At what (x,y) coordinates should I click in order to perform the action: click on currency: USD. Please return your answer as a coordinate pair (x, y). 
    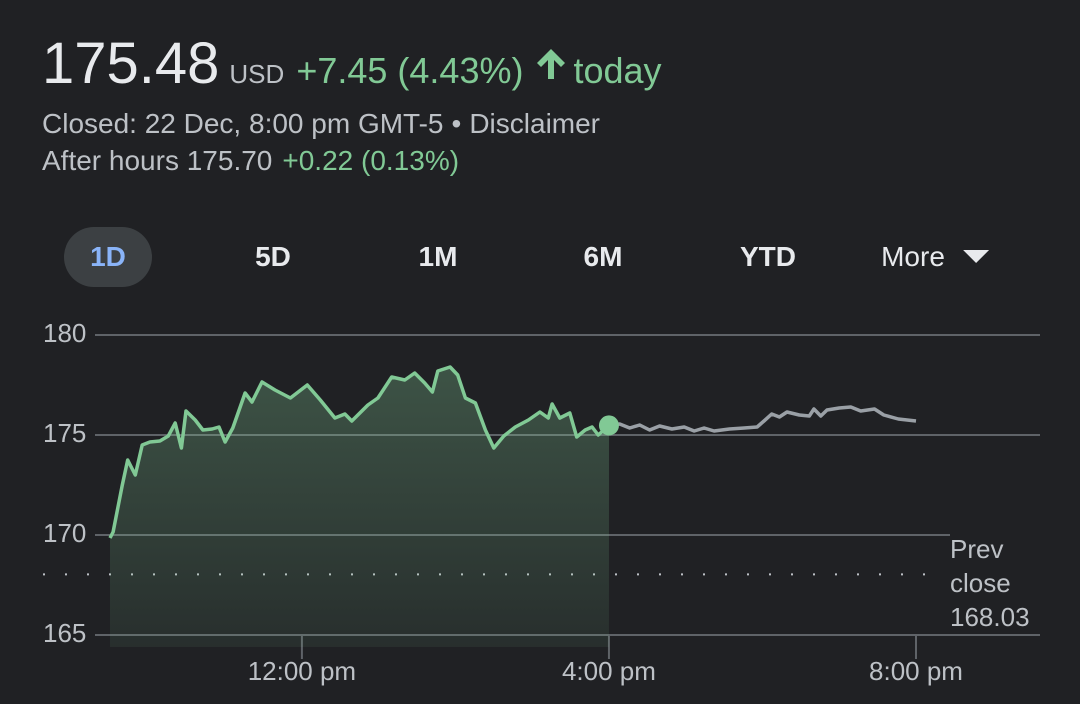
    Looking at the image, I should click on (257, 74).